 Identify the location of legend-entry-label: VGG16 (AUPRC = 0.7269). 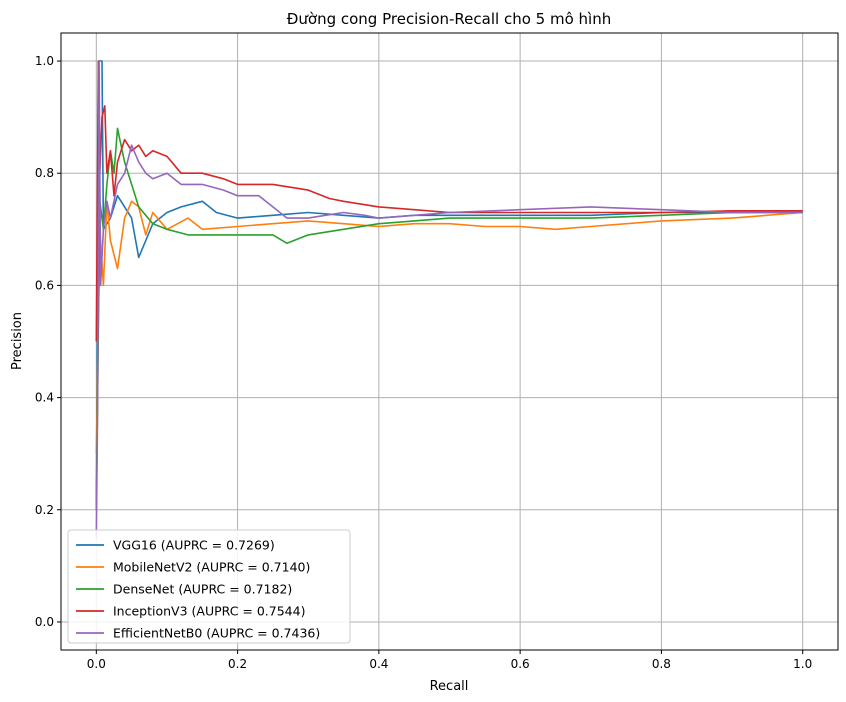
(194, 545).